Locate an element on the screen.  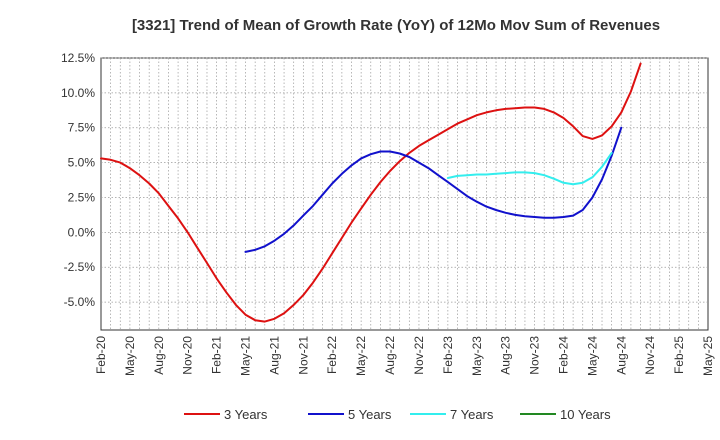
x-tick-label: Nov-20 is located at coordinates (188, 355).